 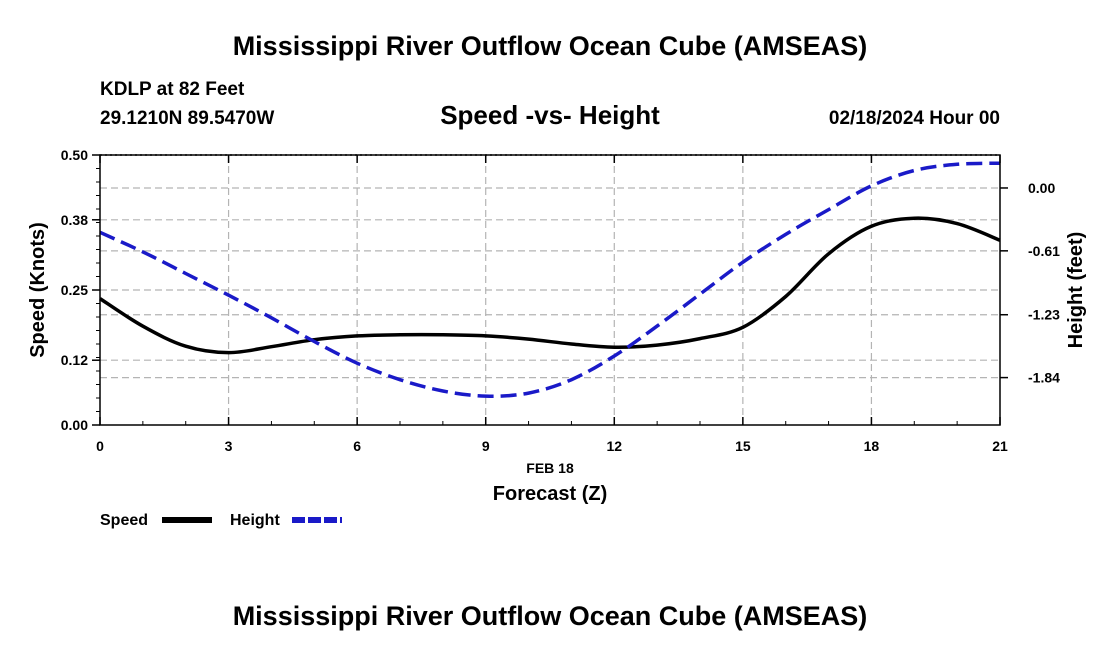 I want to click on chart-title: Speed -vs- Height, so click(x=550, y=115).